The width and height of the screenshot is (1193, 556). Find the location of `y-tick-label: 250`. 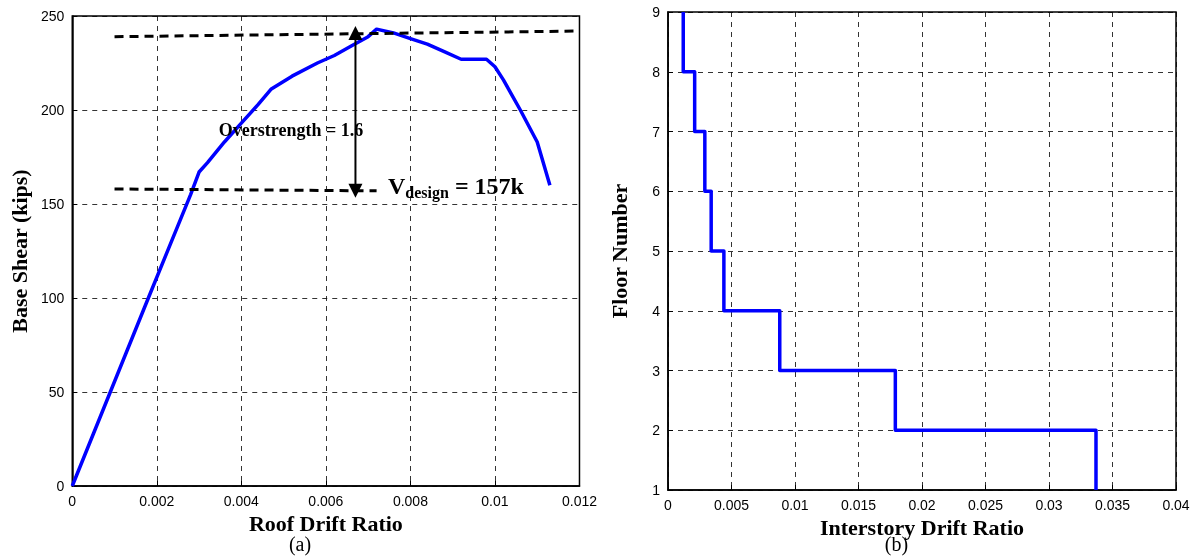

y-tick-label: 250 is located at coordinates (52, 16).